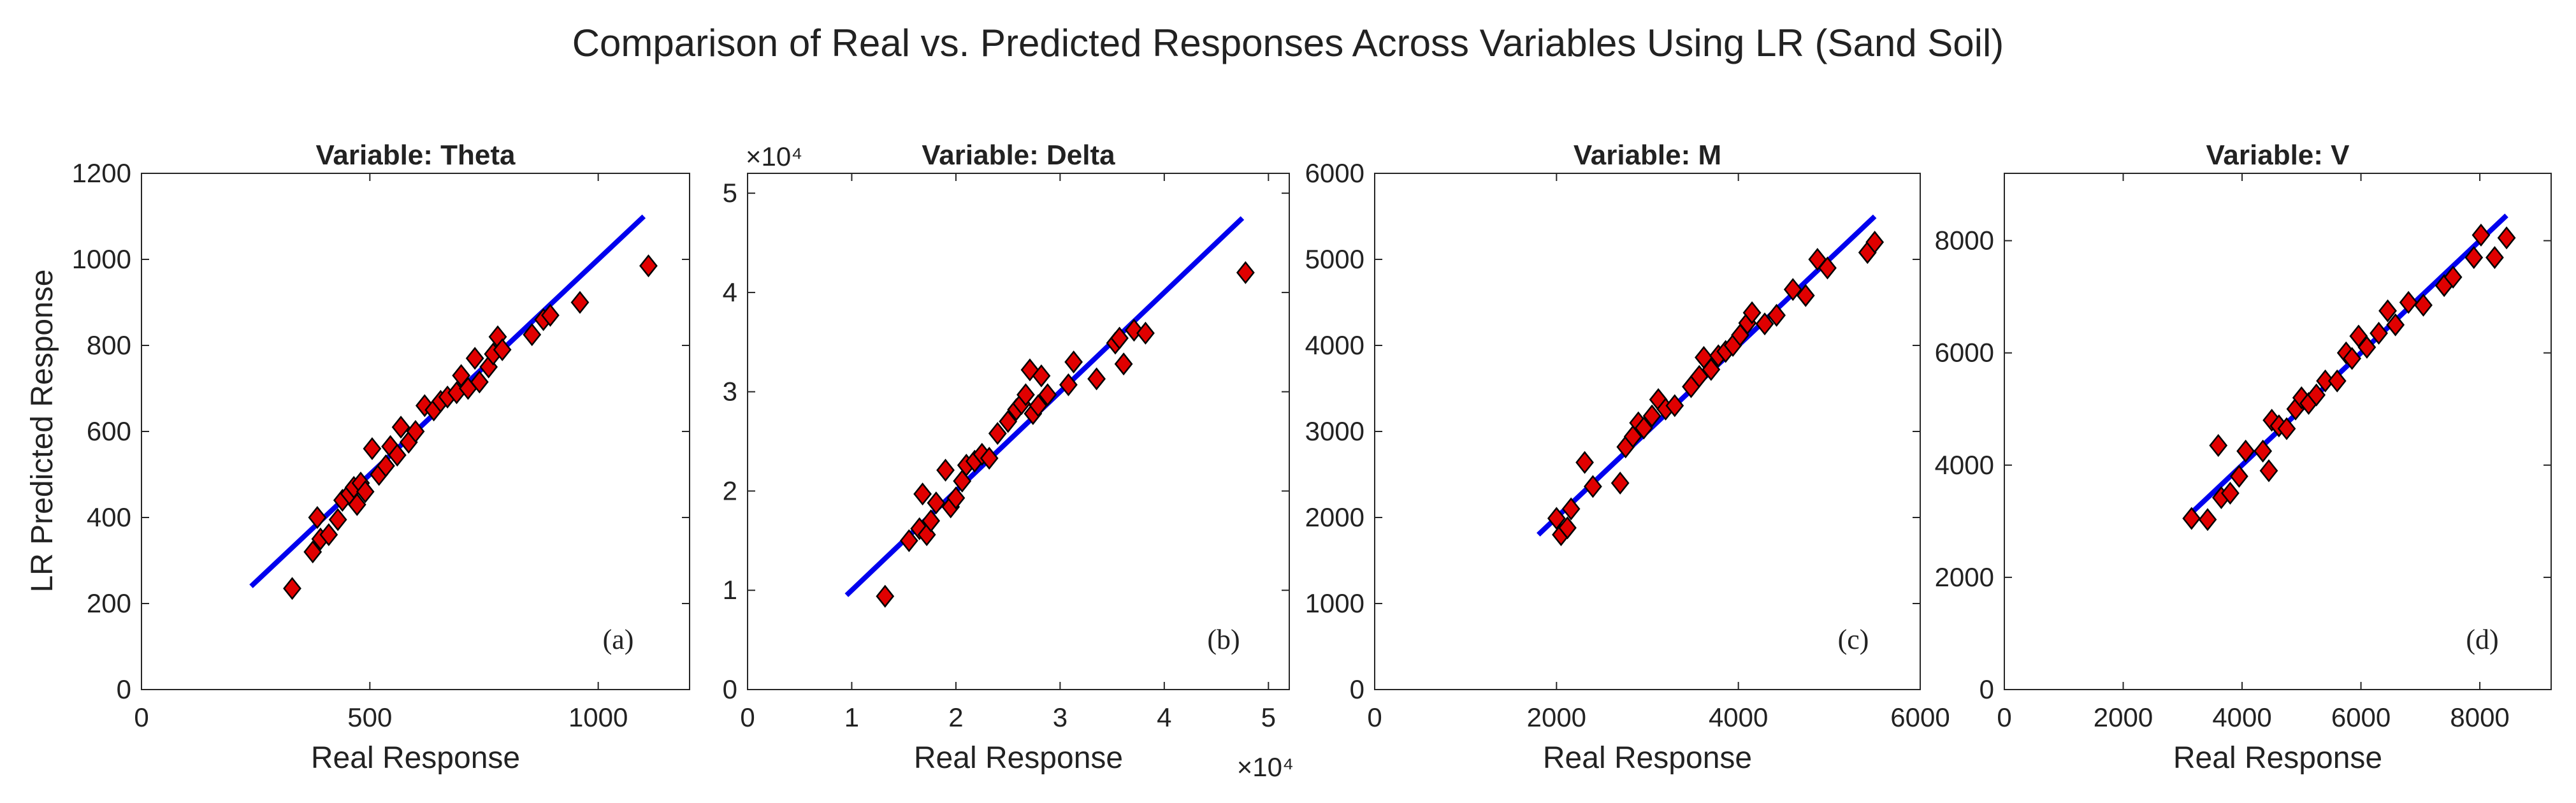  Describe the element at coordinates (730, 292) in the screenshot. I see `panel-delta-ytick-label: 4` at that location.